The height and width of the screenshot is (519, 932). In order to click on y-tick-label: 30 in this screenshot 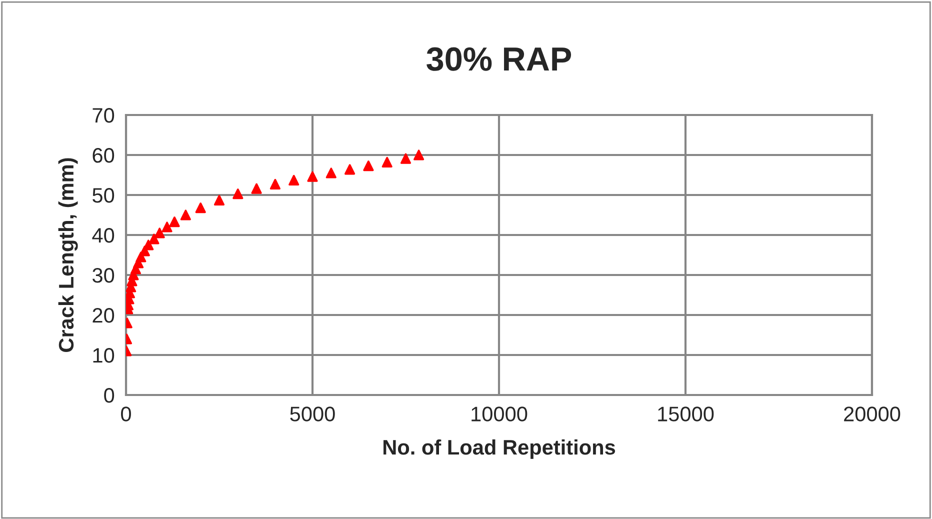, I will do `click(103, 275)`.